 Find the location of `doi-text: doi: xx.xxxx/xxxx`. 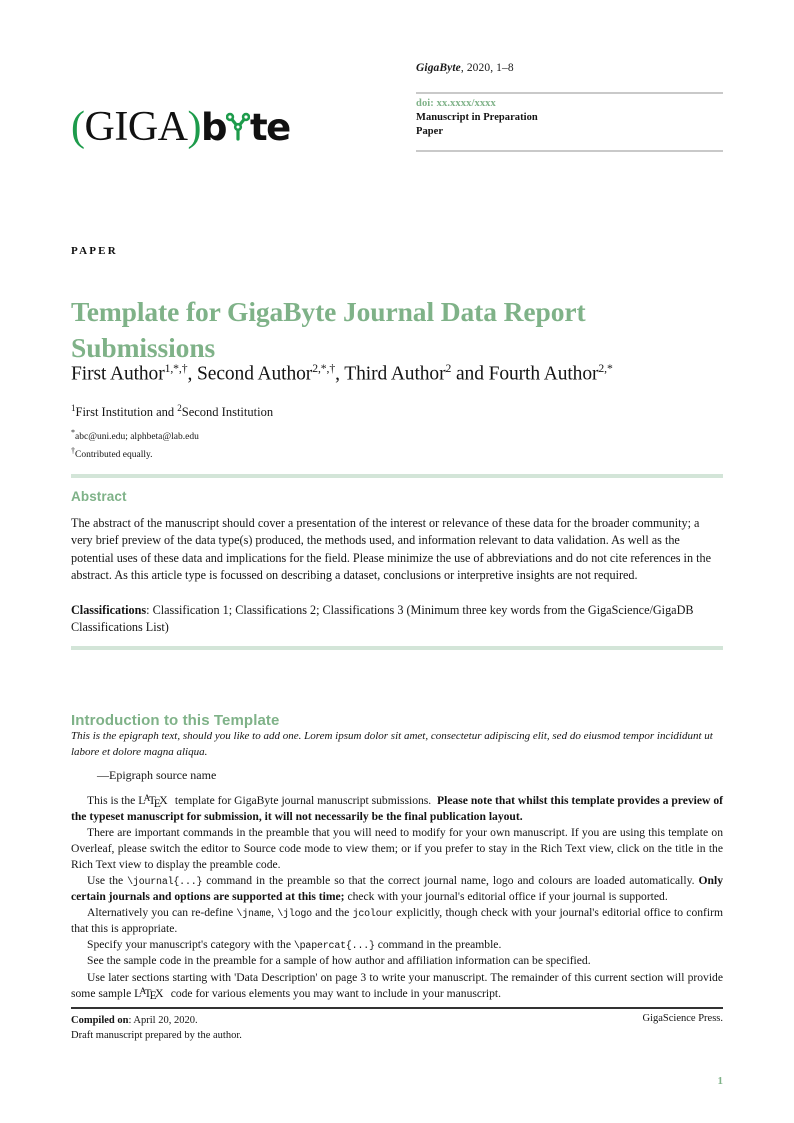

doi-text: doi: xx.xxxx/xxxx is located at coordinates (456, 103).